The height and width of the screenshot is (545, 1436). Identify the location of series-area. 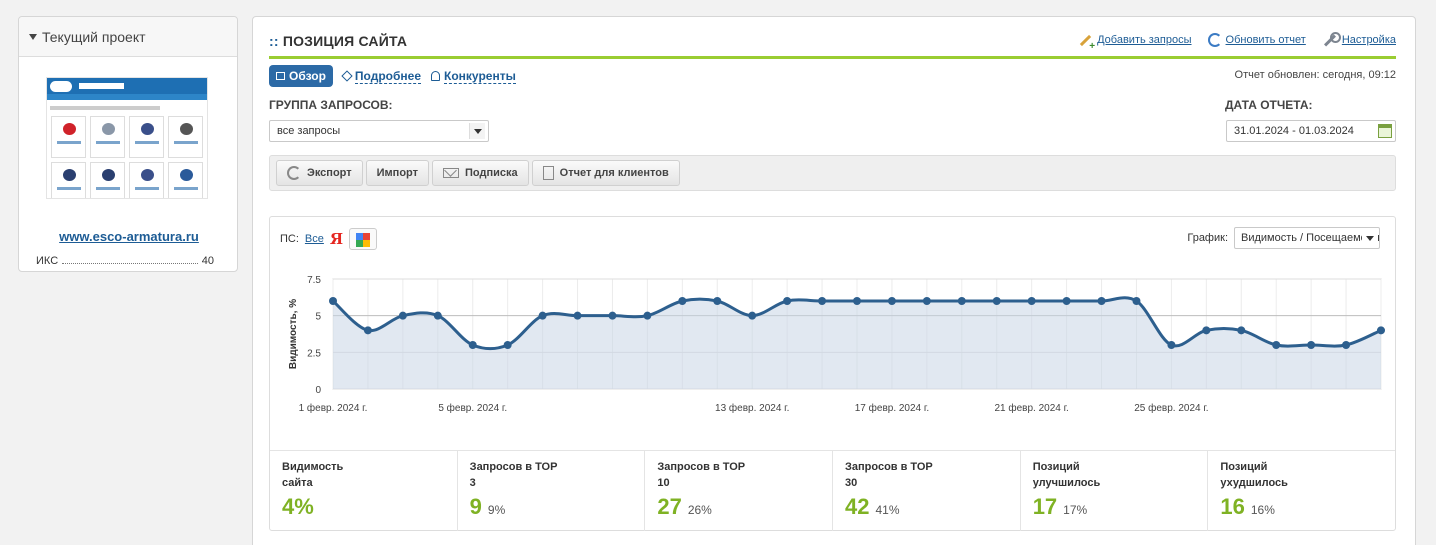
(857, 343).